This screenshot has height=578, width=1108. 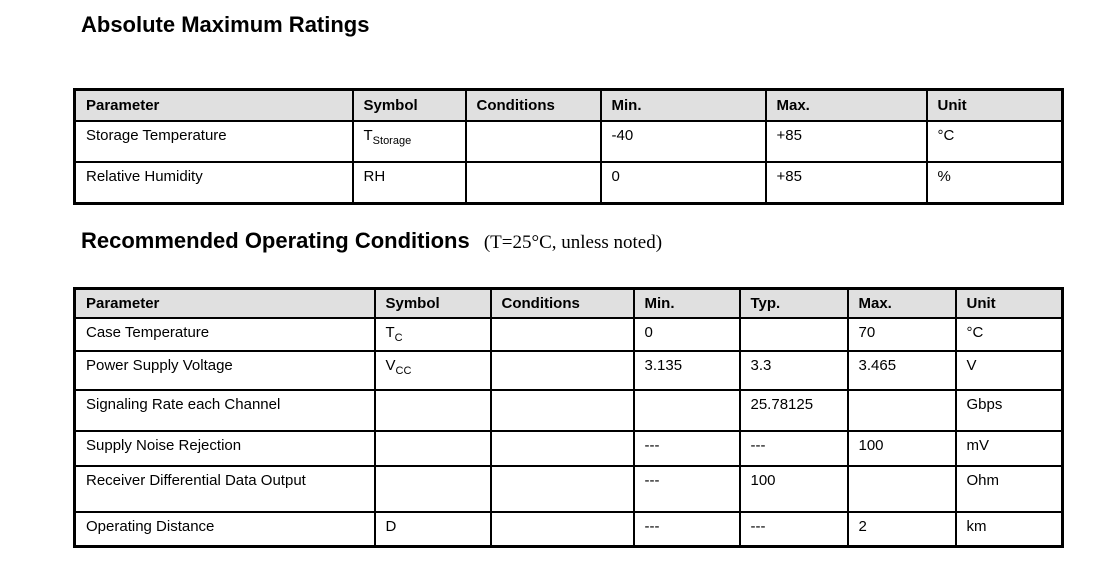 I want to click on symbol-subscript: Storage, so click(x=392, y=140).